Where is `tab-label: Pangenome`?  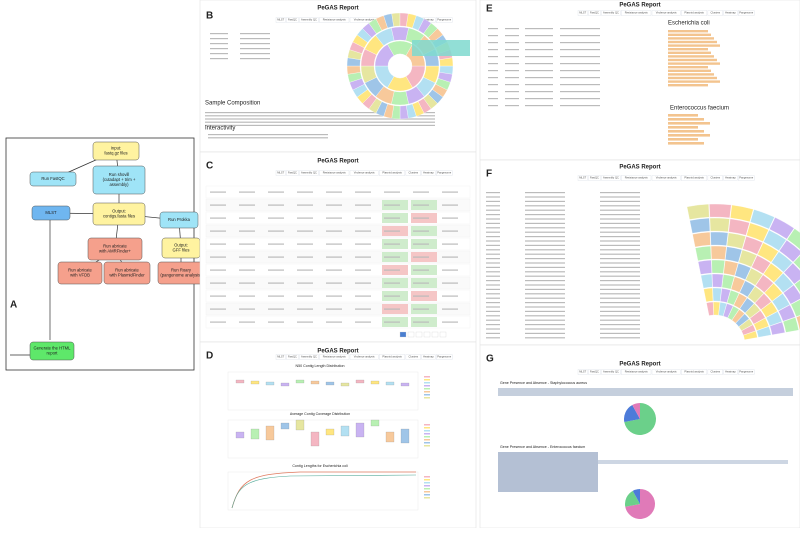
tab-label: Pangenome is located at coordinates (444, 20).